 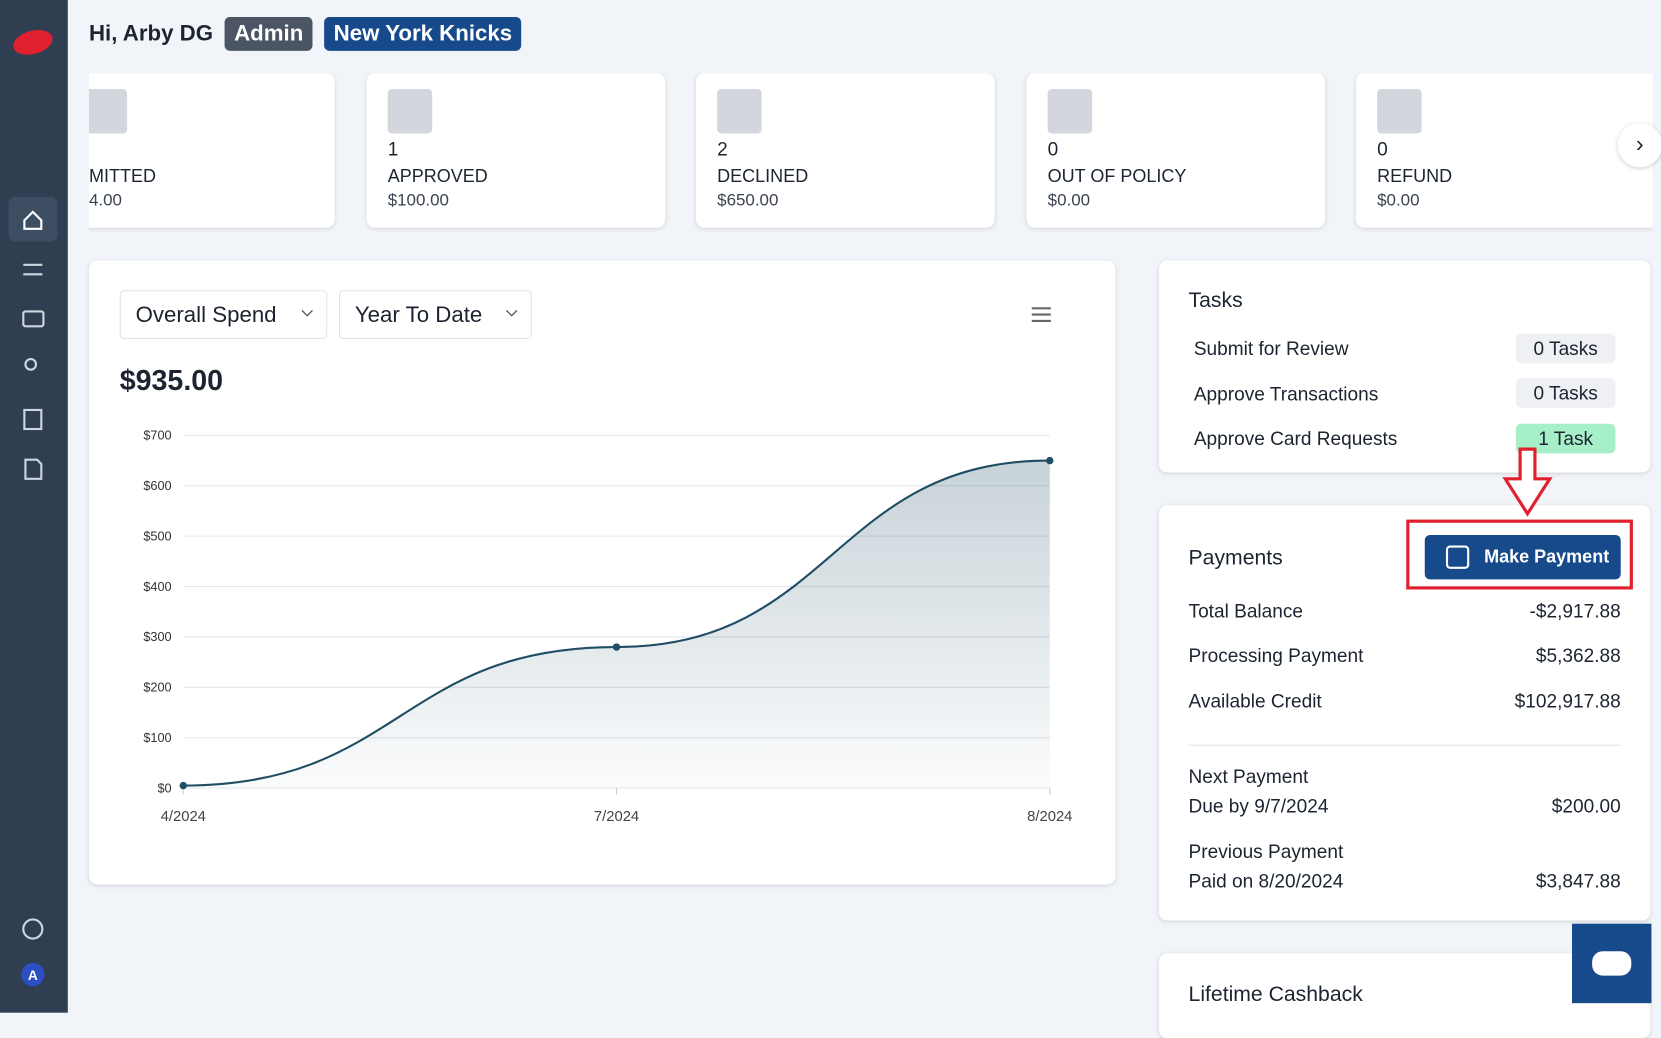 I want to click on metric-select: Overall Spend, so click(x=223, y=314).